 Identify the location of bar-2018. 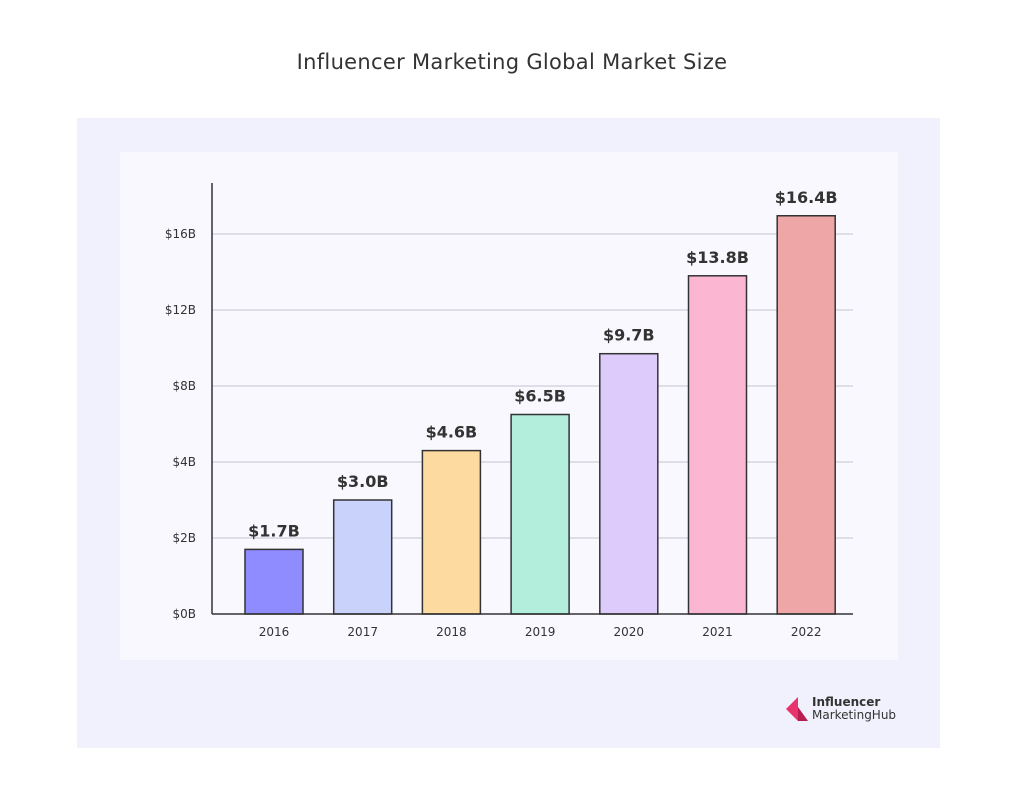
(451, 532).